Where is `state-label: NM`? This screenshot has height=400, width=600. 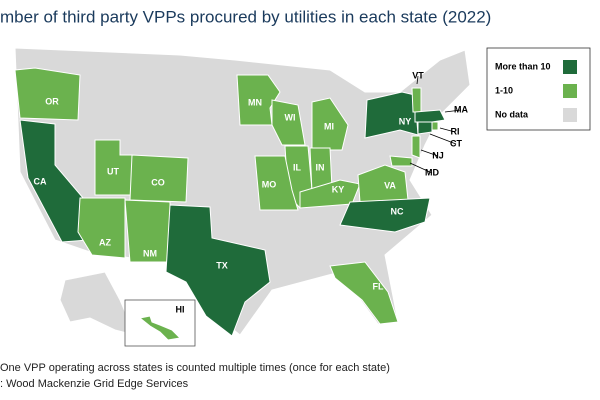 state-label: NM is located at coordinates (150, 253).